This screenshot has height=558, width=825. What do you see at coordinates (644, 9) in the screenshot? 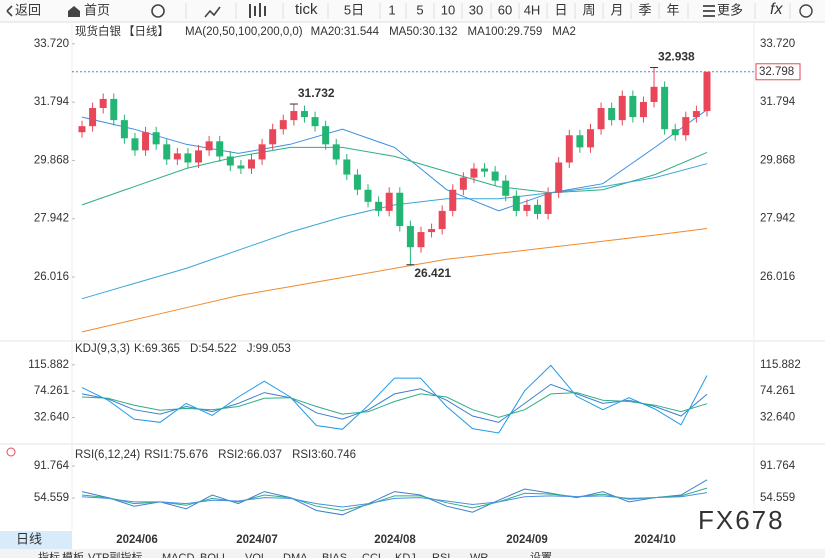
I see `period-button: 季` at bounding box center [644, 9].